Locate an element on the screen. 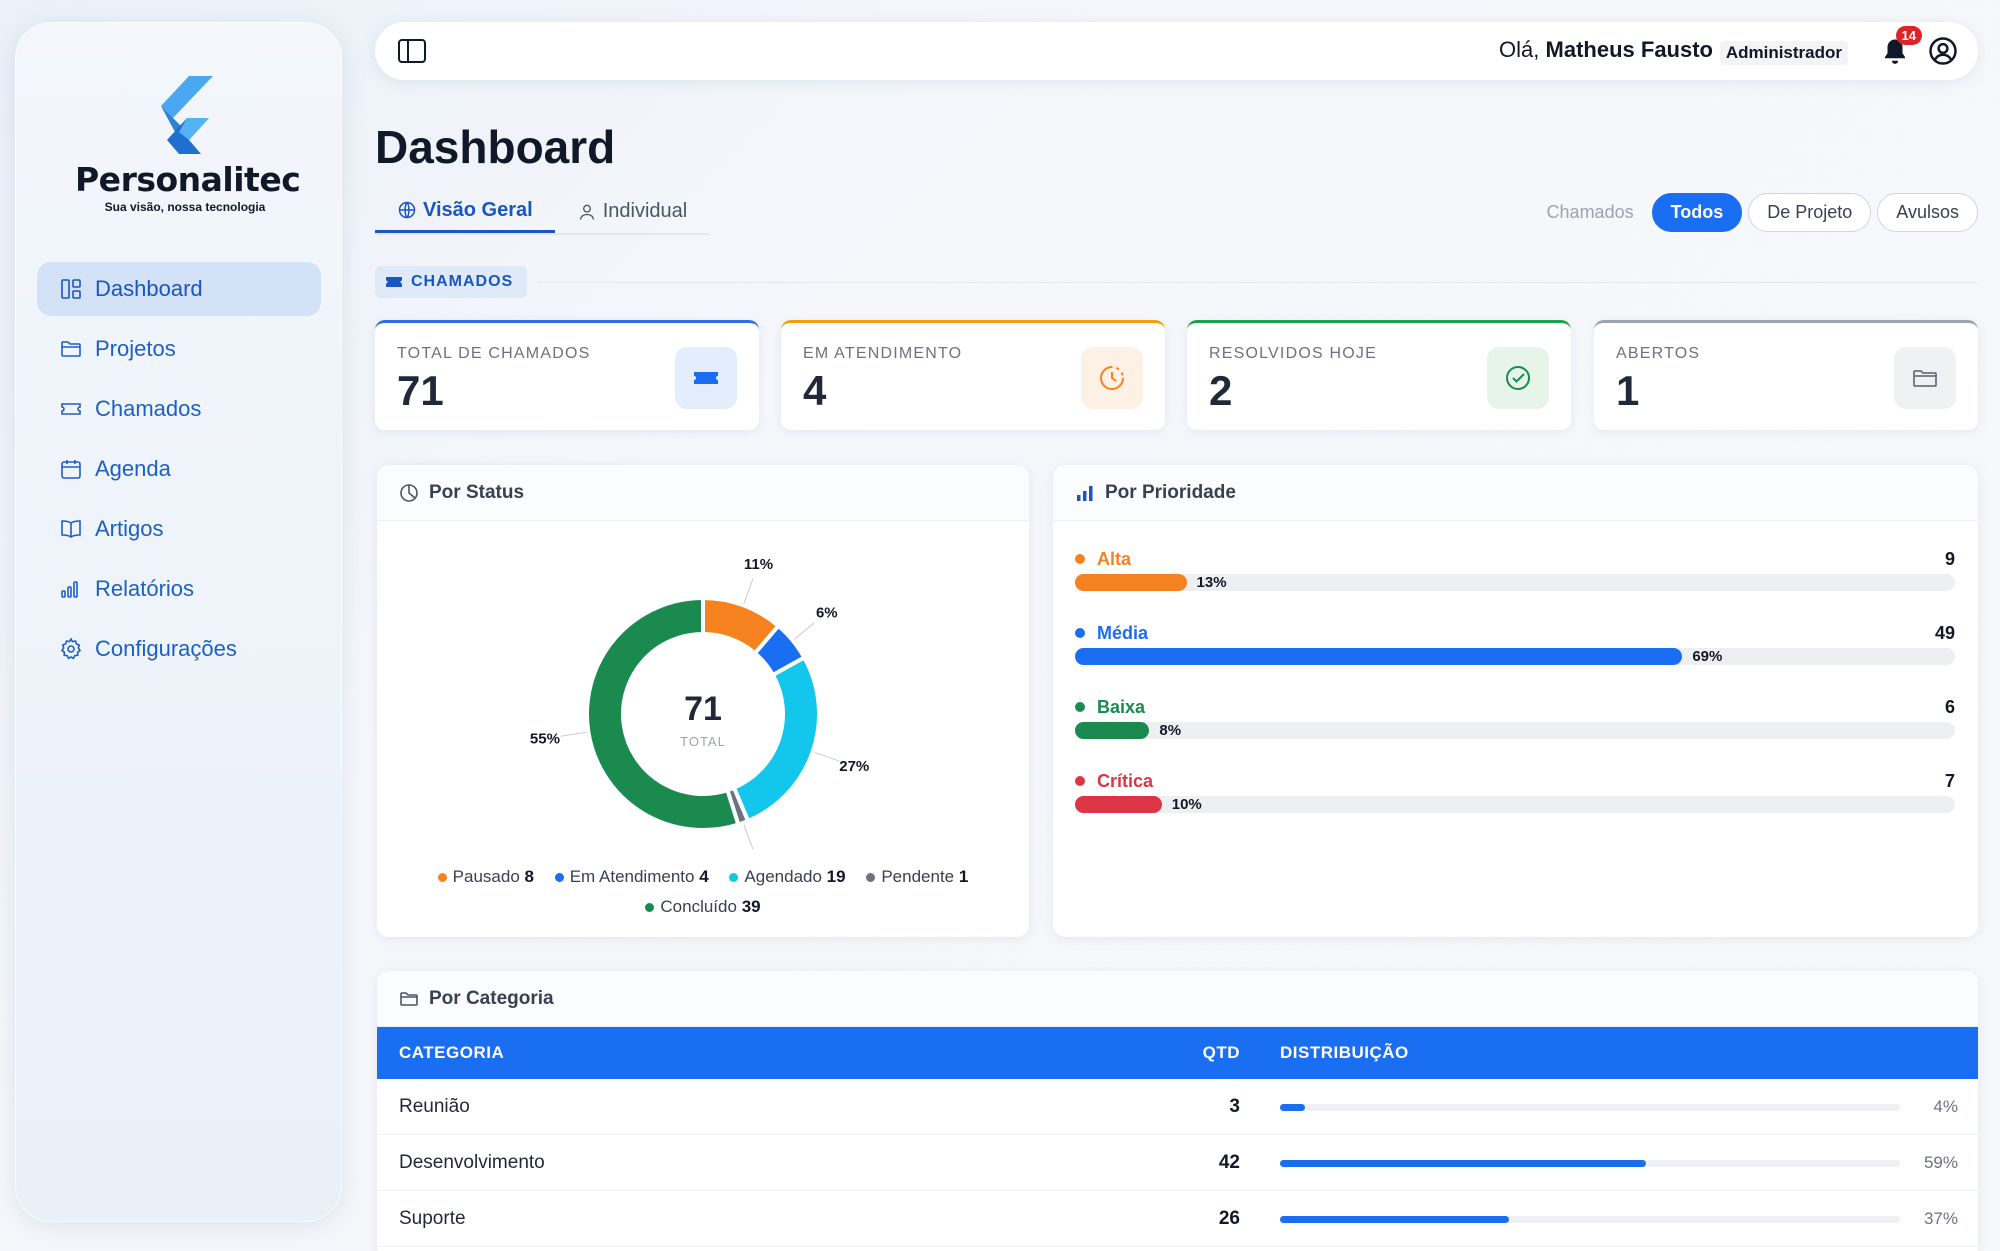  user-icon is located at coordinates (587, 212).